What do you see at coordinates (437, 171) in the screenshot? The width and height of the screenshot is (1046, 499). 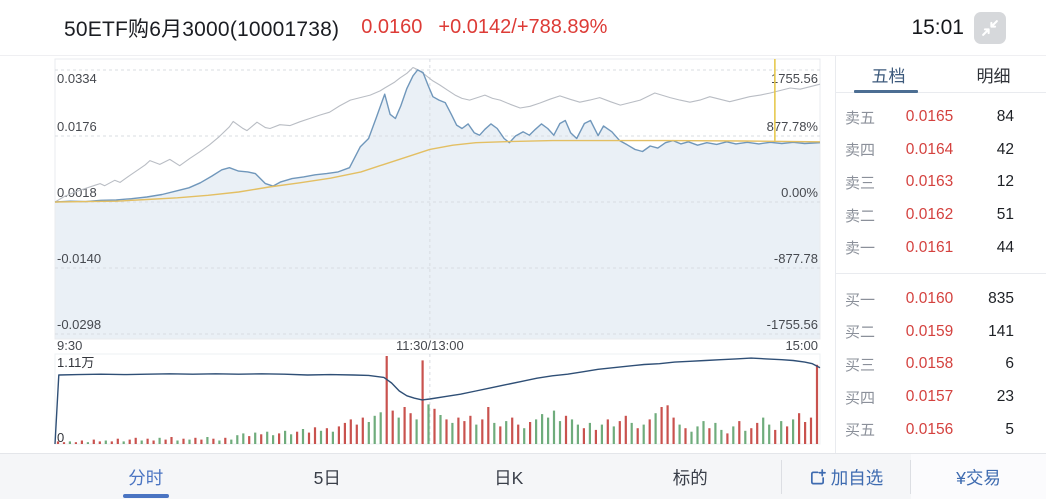 I see `avg-yellow-line` at bounding box center [437, 171].